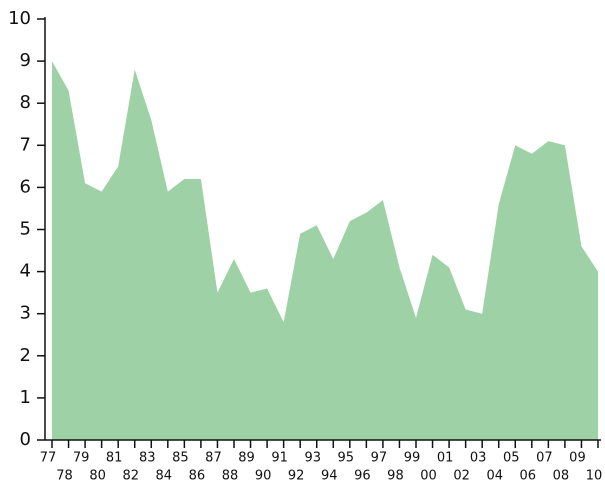 This screenshot has width=605, height=481. What do you see at coordinates (329, 475) in the screenshot?
I see `x-tick-label: 94` at bounding box center [329, 475].